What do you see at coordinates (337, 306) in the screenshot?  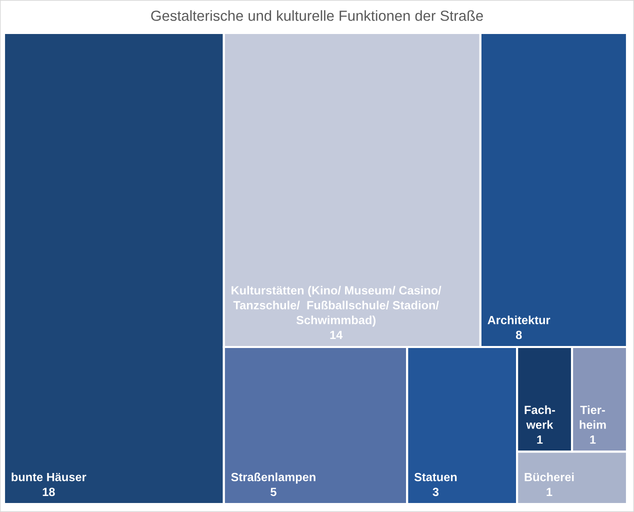 I see `category-label: Kulturstätten (Kino/ Museum/ Casino/ Tanzschule/ Fußballschule/ Stadion/ Schwimmbad)` at bounding box center [337, 306].